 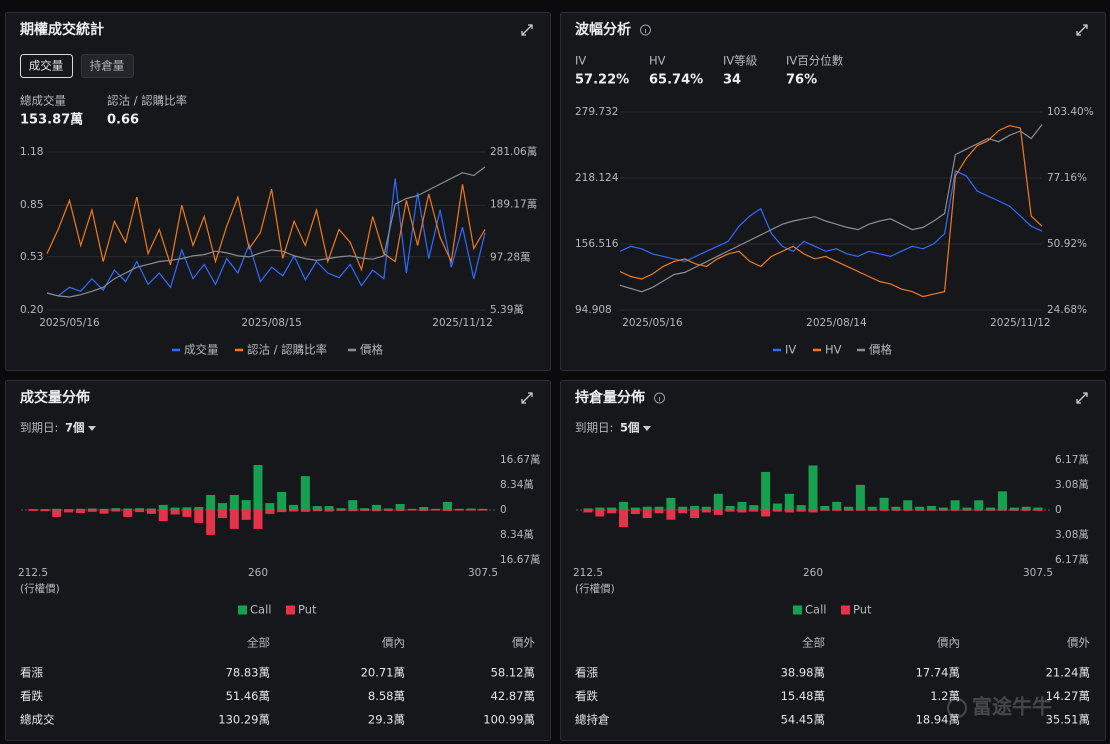 I want to click on y-tick-label: 6.17萬, so click(x=1072, y=459).